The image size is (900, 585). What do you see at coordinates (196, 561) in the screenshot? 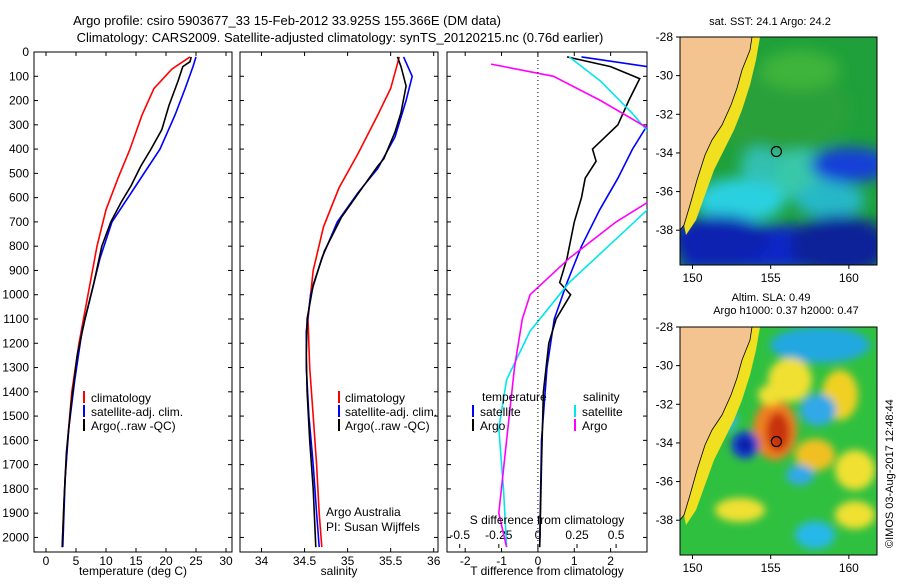
I see `x-tick-label: 25` at bounding box center [196, 561].